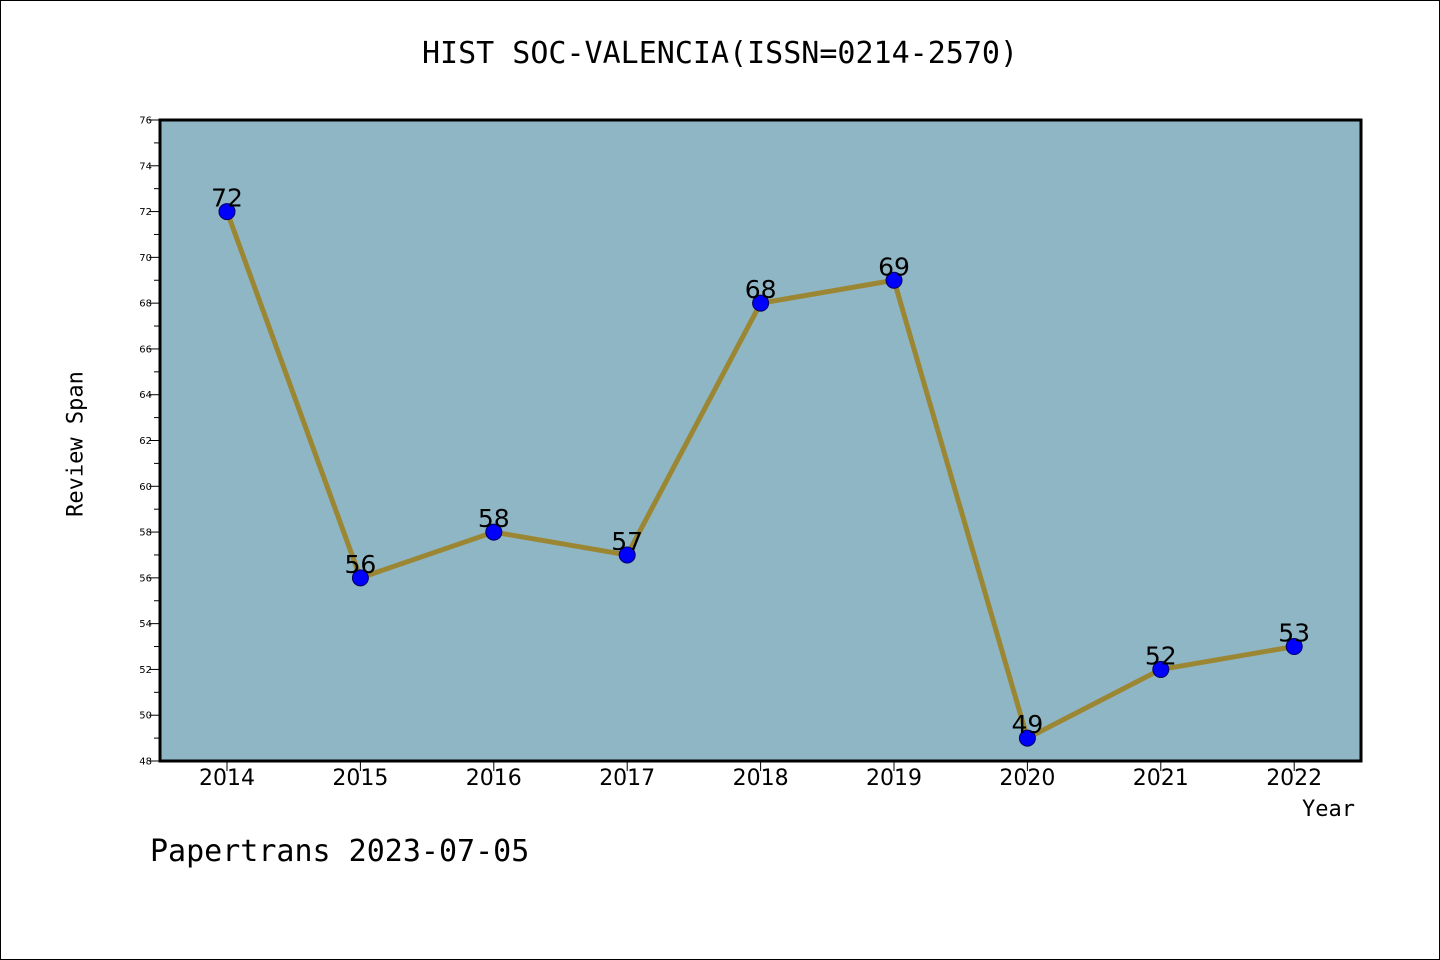 The image size is (1440, 960). Describe the element at coordinates (145, 578) in the screenshot. I see `y-tick-label: 56` at that location.